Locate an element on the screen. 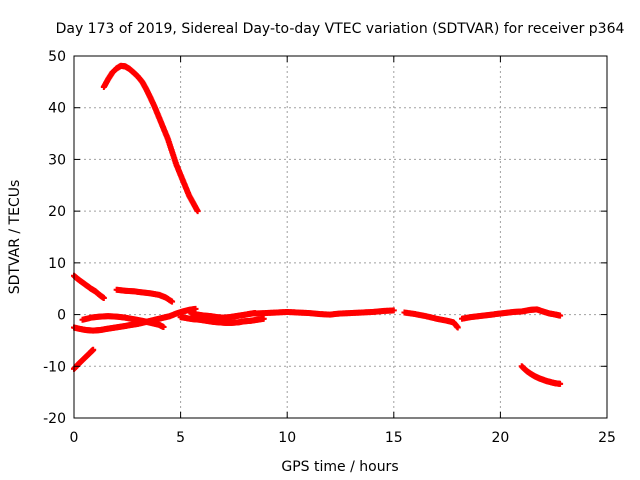 This screenshot has height=480, width=640. series-mid-band-b is located at coordinates (223, 315).